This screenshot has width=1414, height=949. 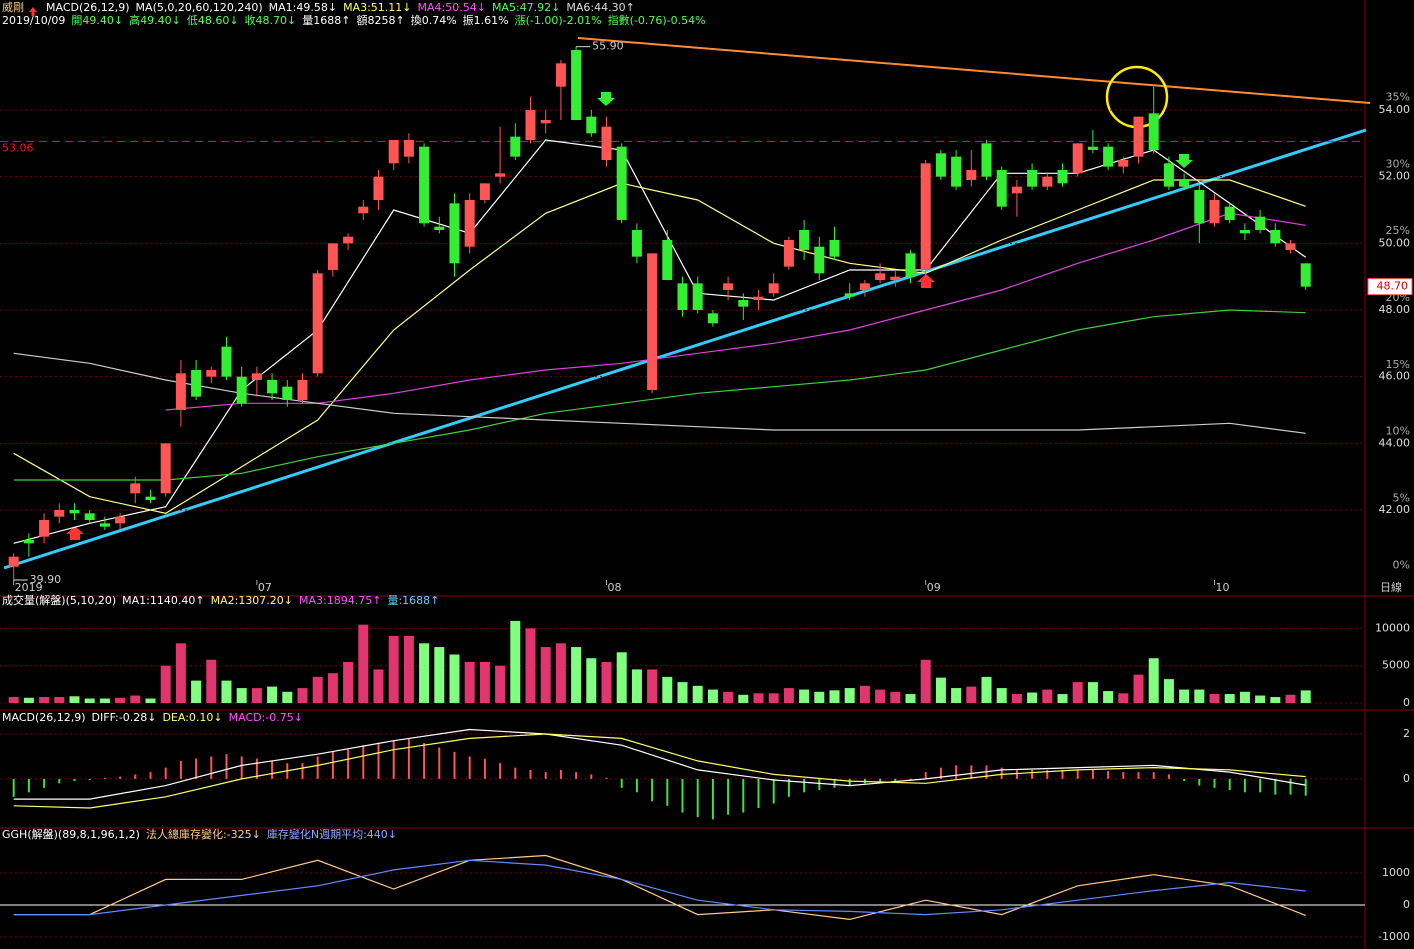 What do you see at coordinates (1390, 287) in the screenshot?
I see `last-price-box` at bounding box center [1390, 287].